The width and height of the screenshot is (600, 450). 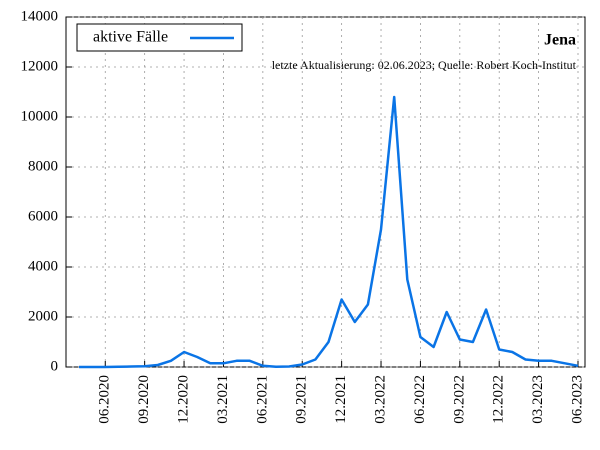 I want to click on x-tick-label: 12.2021, so click(x=341, y=399).